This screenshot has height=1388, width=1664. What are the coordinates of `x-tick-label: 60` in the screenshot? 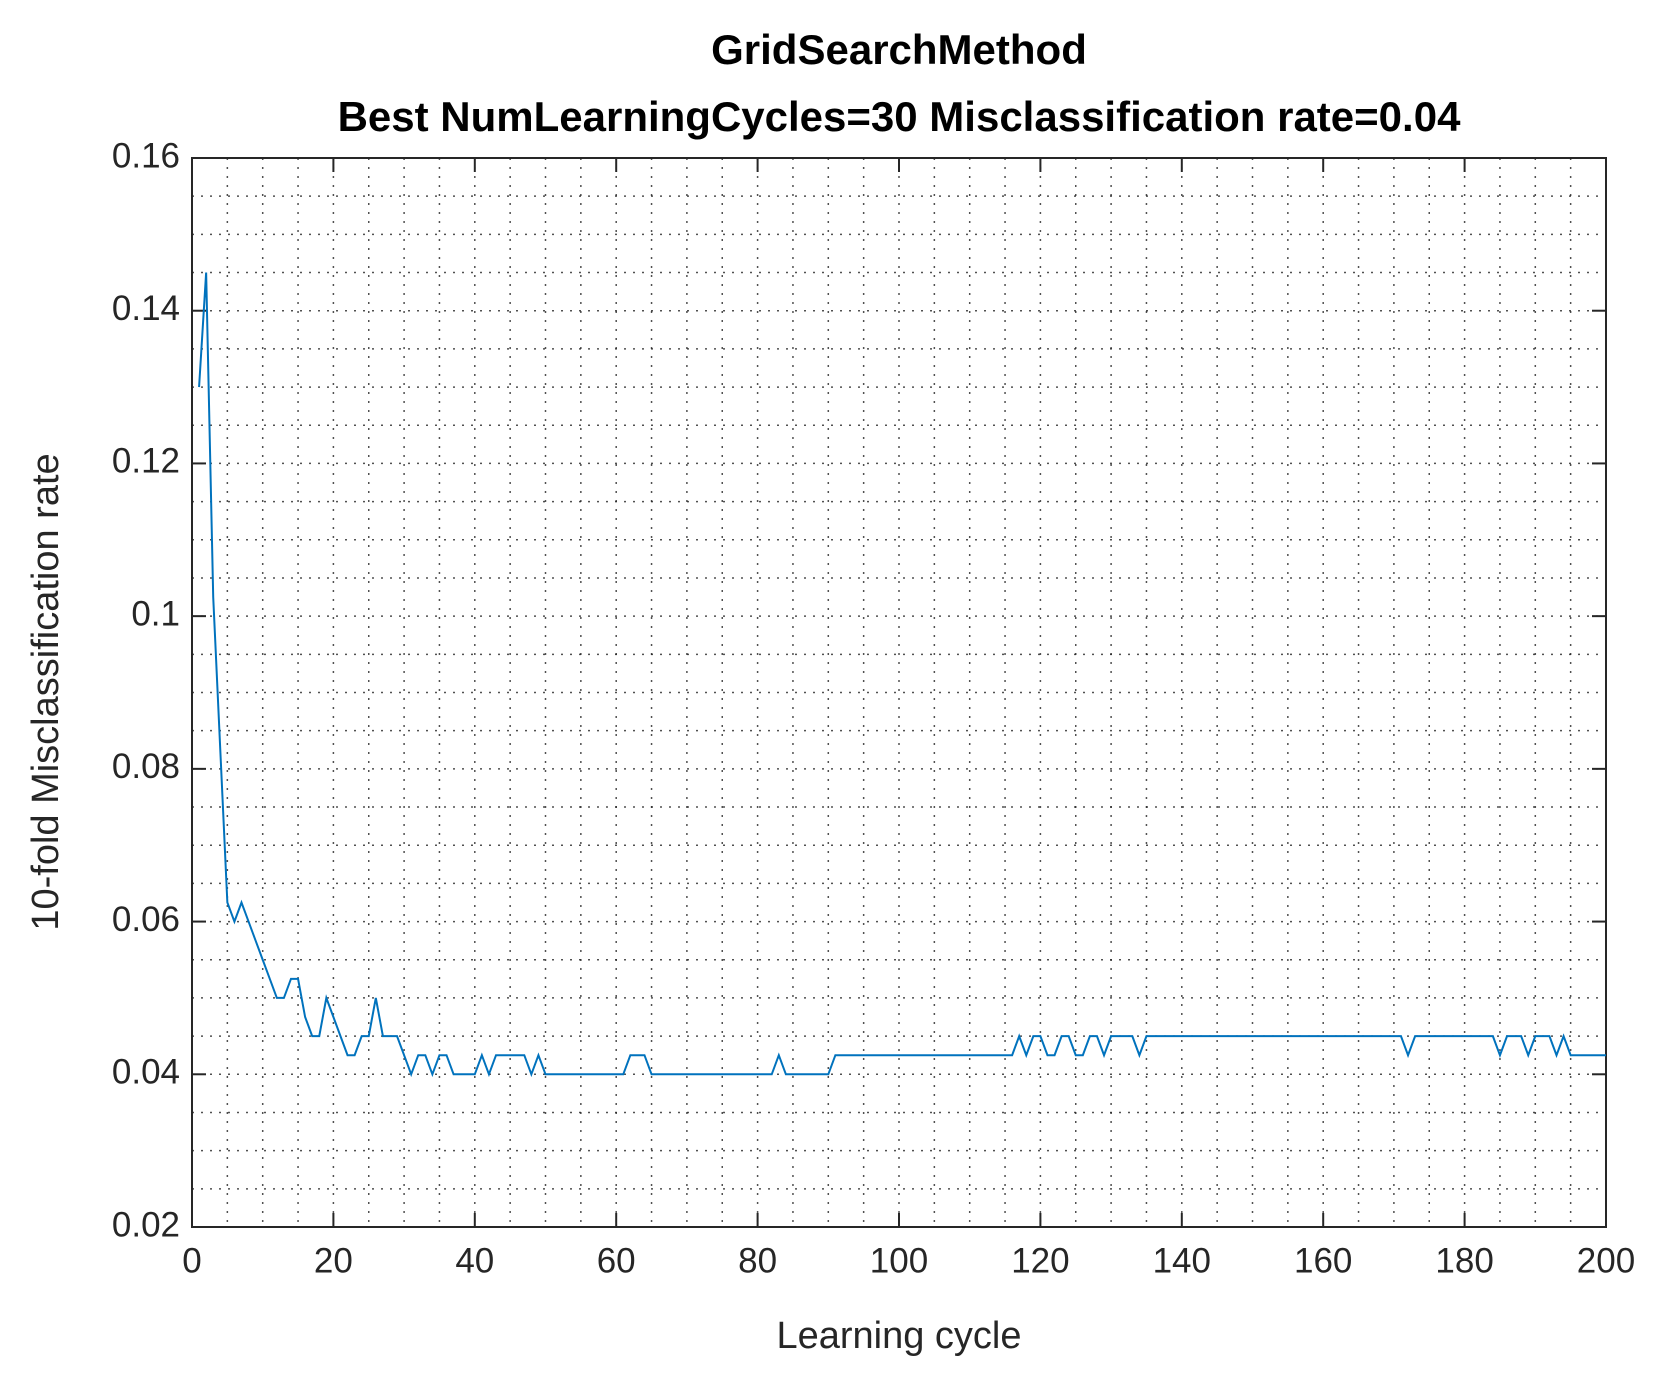 It's located at (616, 1260).